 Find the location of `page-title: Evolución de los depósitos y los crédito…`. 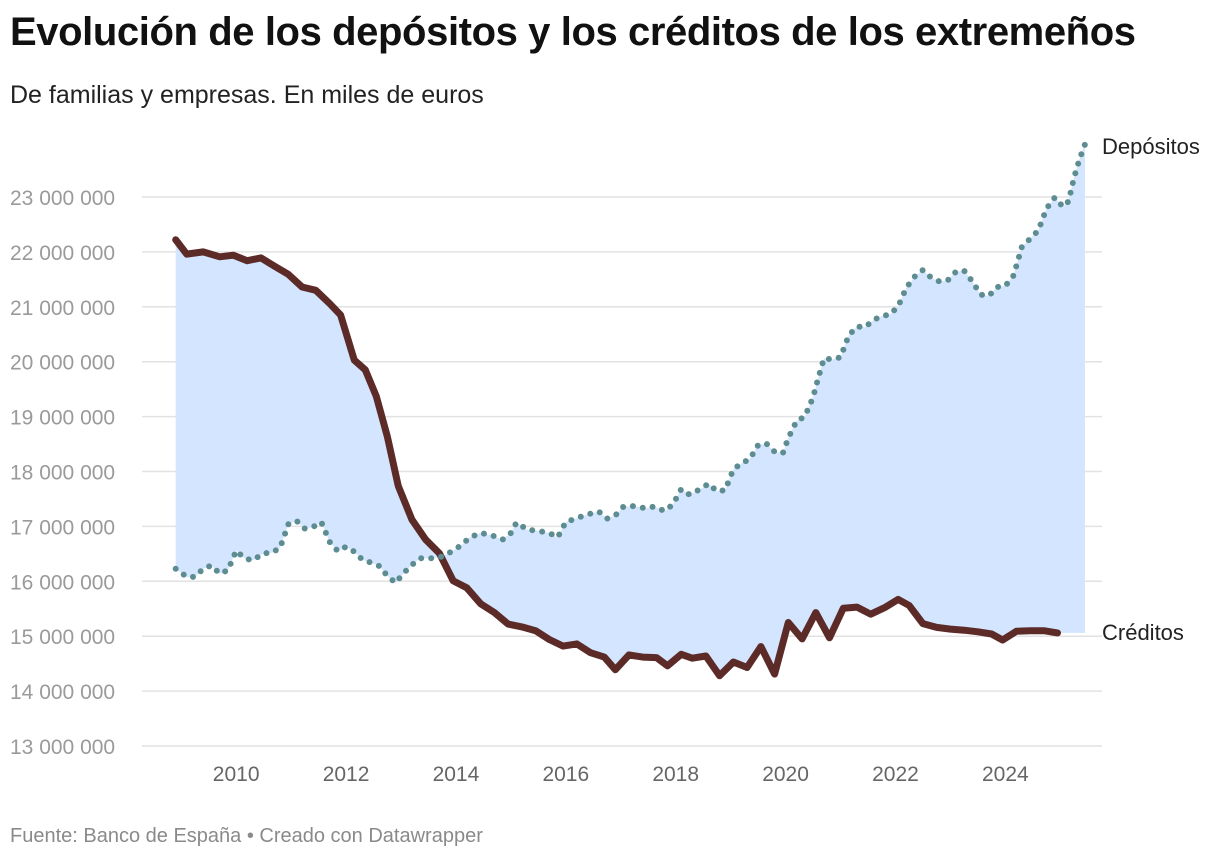

page-title: Evolución de los depósitos y los crédito… is located at coordinates (573, 32).